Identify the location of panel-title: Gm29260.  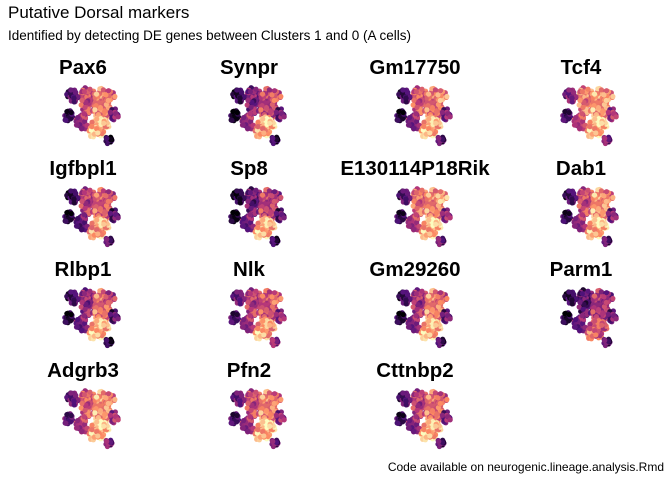
(415, 269).